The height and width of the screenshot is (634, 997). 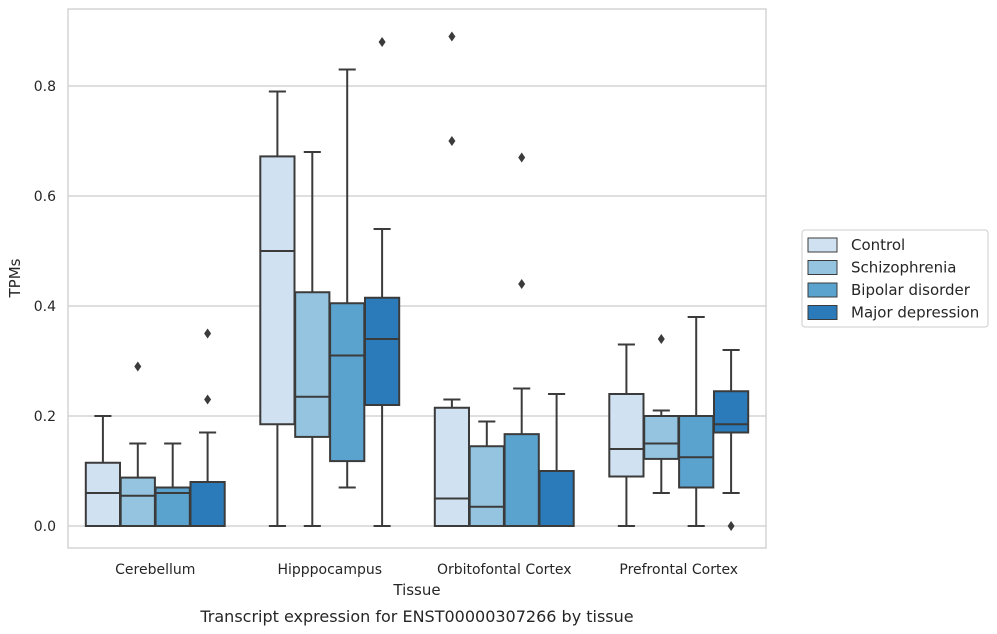 I want to click on x-tick-label: Prefrontal Cortex, so click(x=678, y=570).